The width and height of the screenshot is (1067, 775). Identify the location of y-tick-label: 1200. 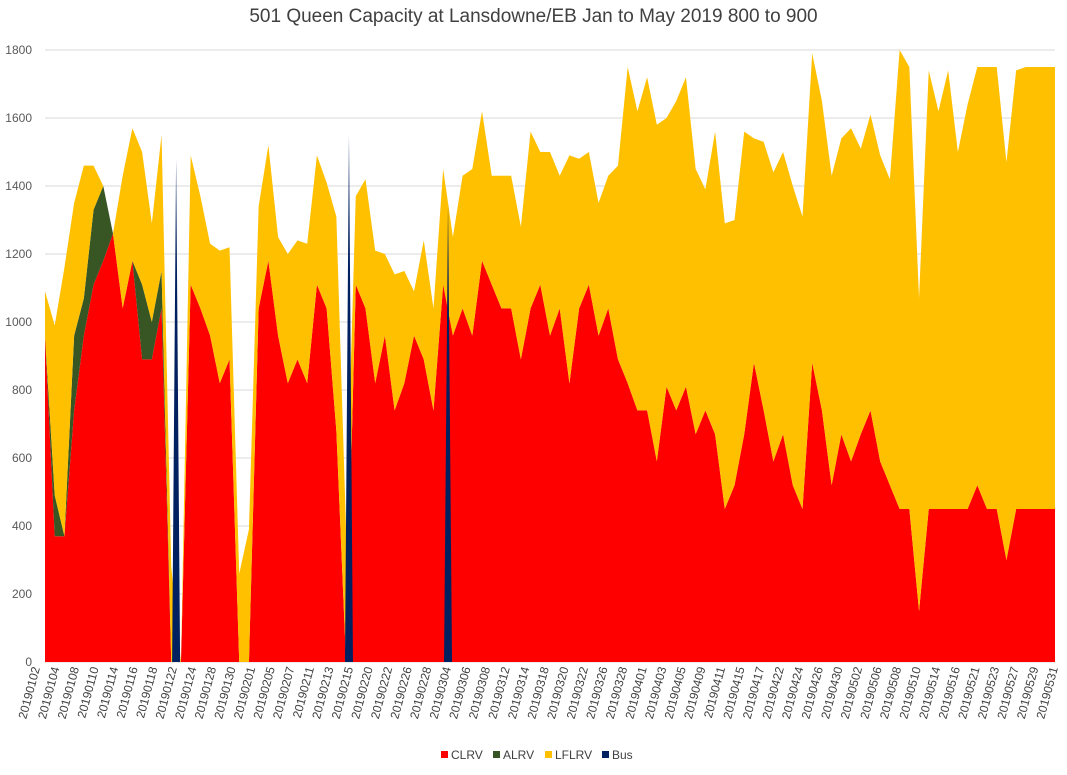
(18, 254).